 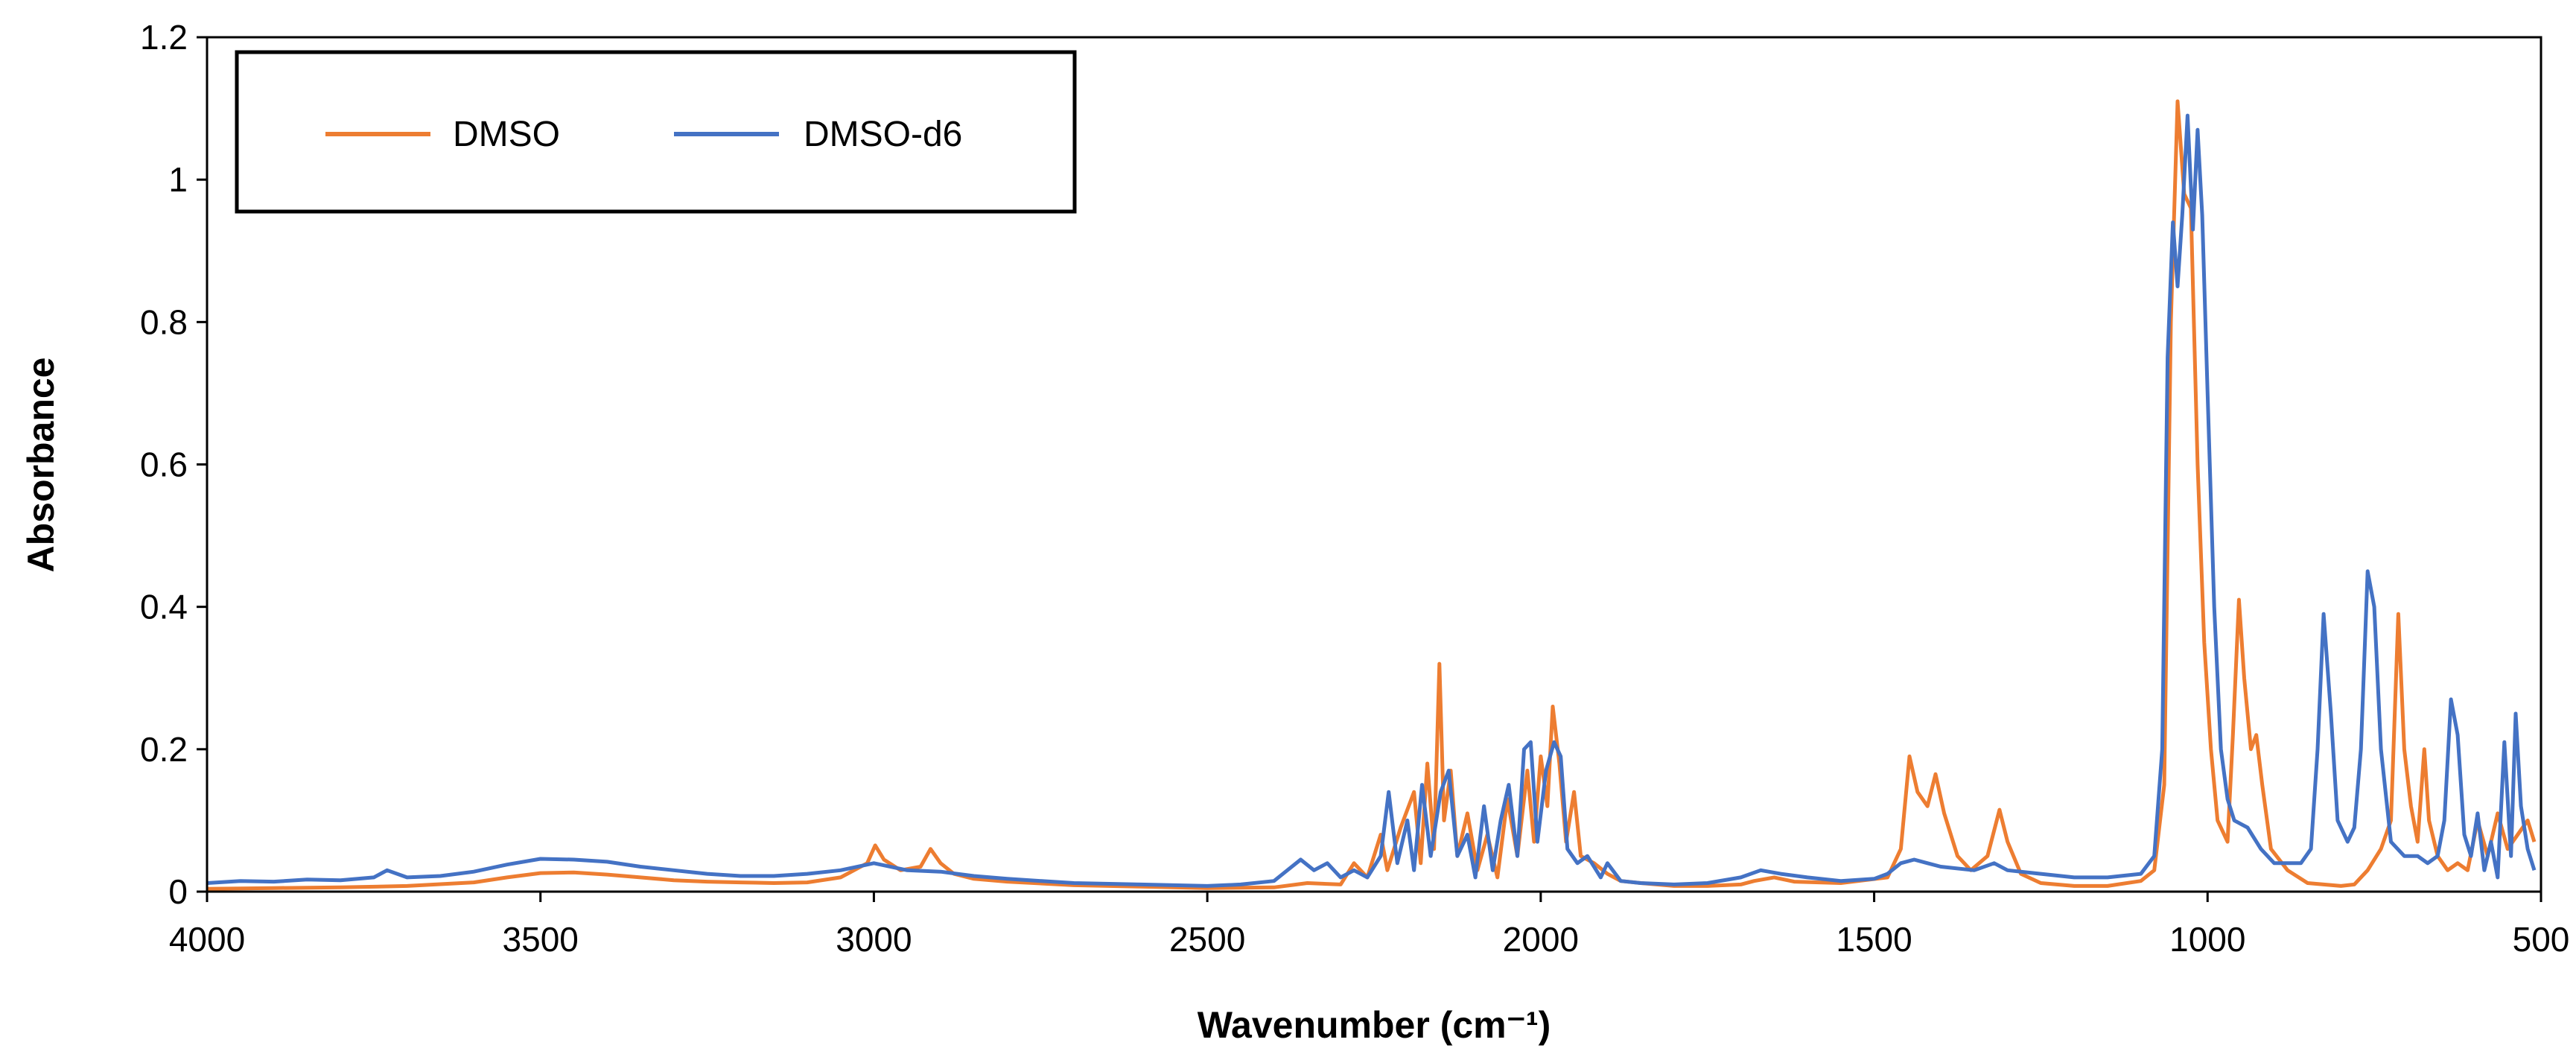 What do you see at coordinates (164, 749) in the screenshot?
I see `y-tick-label: 0.2` at bounding box center [164, 749].